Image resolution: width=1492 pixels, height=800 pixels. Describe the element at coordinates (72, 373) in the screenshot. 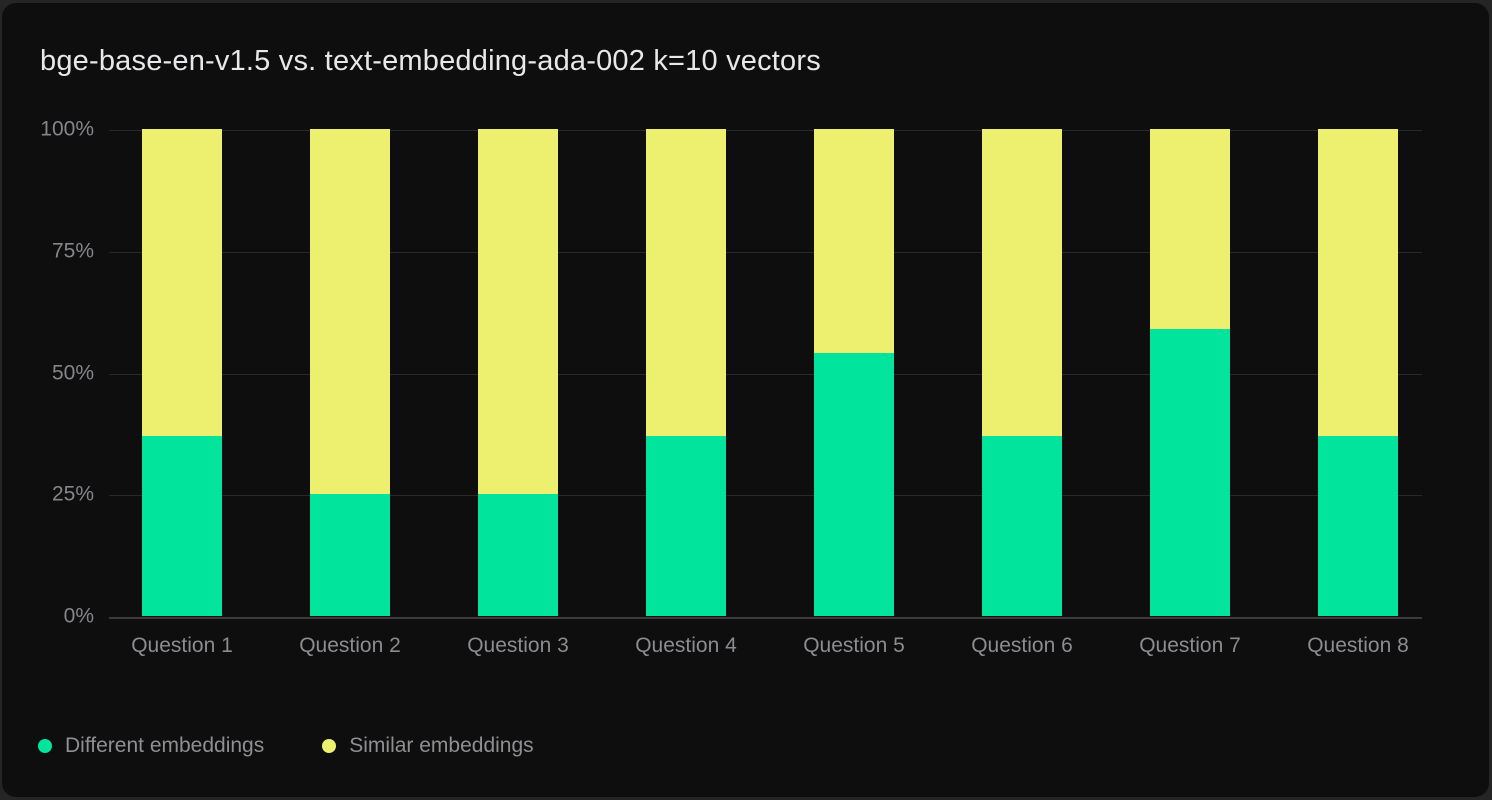

I see `y-tick-label: 50%` at that location.